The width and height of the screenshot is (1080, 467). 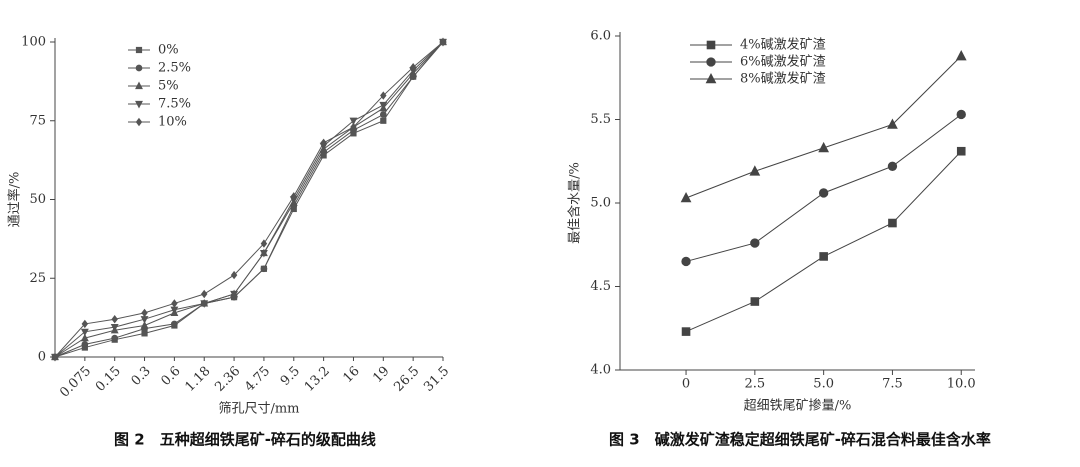 What do you see at coordinates (600, 119) in the screenshot?
I see `y-tick-label: 5.5` at bounding box center [600, 119].